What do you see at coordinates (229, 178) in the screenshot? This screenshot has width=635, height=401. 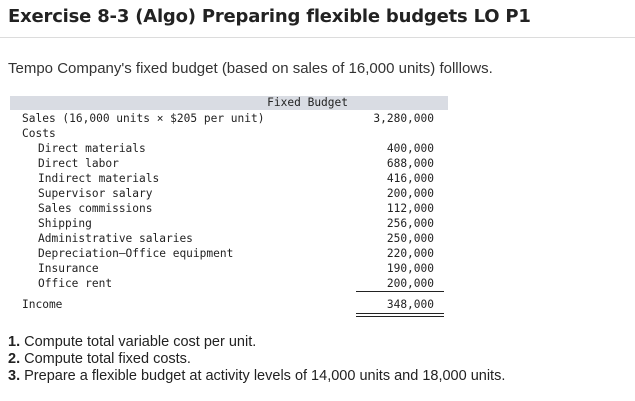 I see `cost-row: Indirect materials 416,000` at bounding box center [229, 178].